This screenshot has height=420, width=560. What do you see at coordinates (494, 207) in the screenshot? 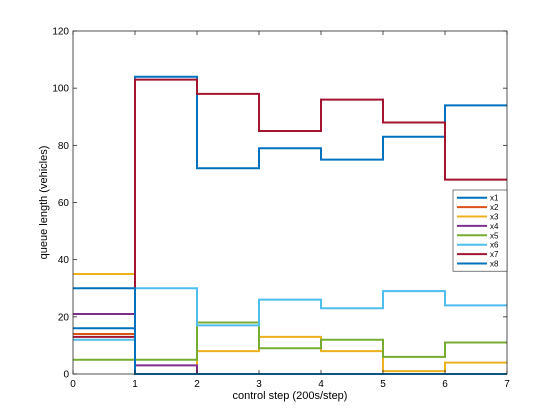
I see `legend-label-x2: x2` at bounding box center [494, 207].